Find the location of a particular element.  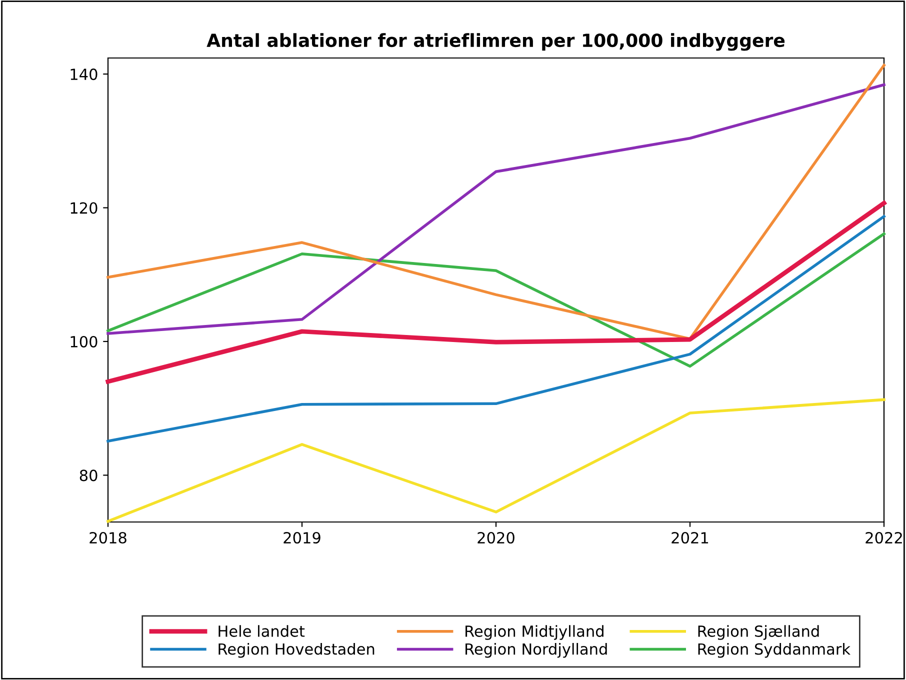

y-tick-label: 100 is located at coordinates (84, 342).